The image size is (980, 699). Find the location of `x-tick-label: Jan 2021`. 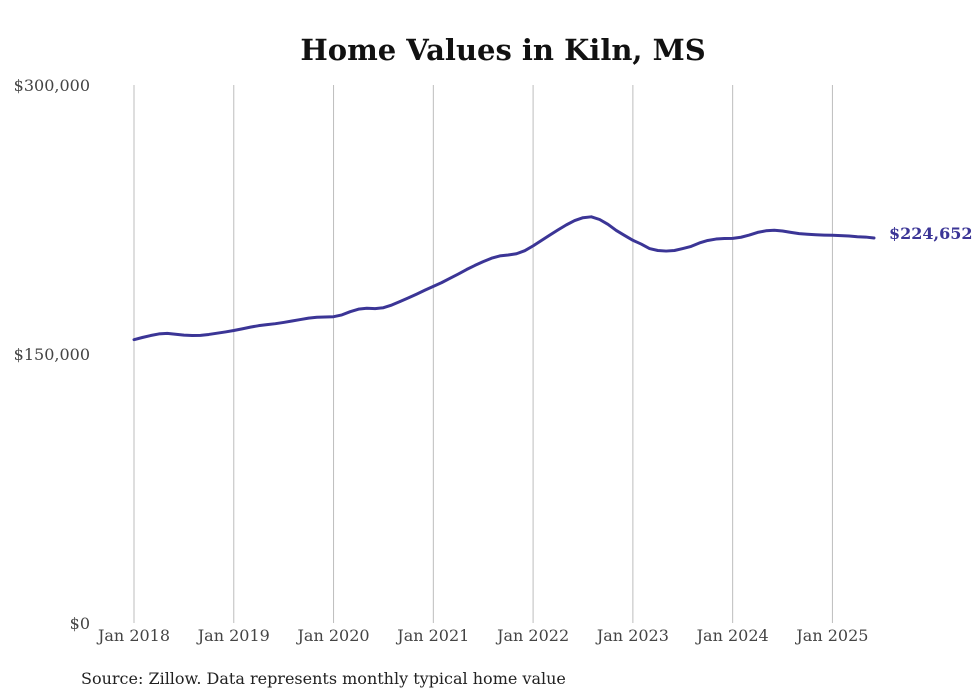

x-tick-label: Jan 2021 is located at coordinates (432, 635).